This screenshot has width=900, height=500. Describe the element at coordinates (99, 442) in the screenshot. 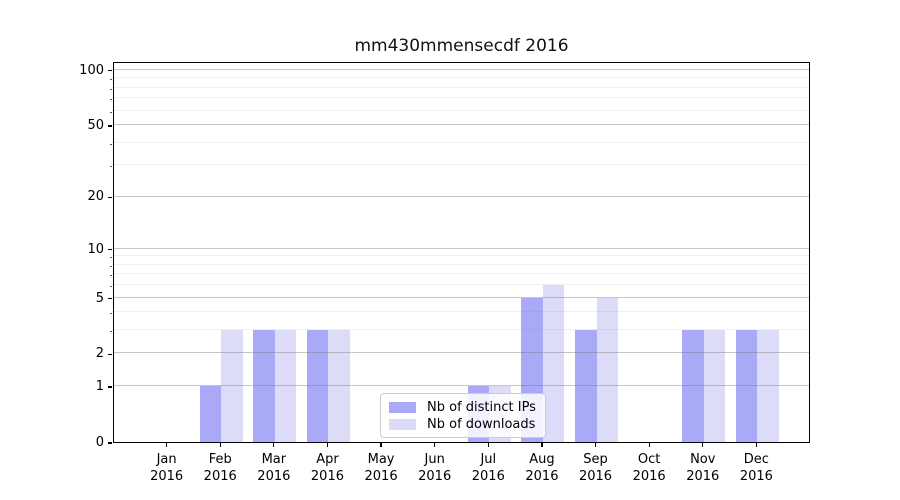

I see `y-axis-tick-label: 0` at that location.